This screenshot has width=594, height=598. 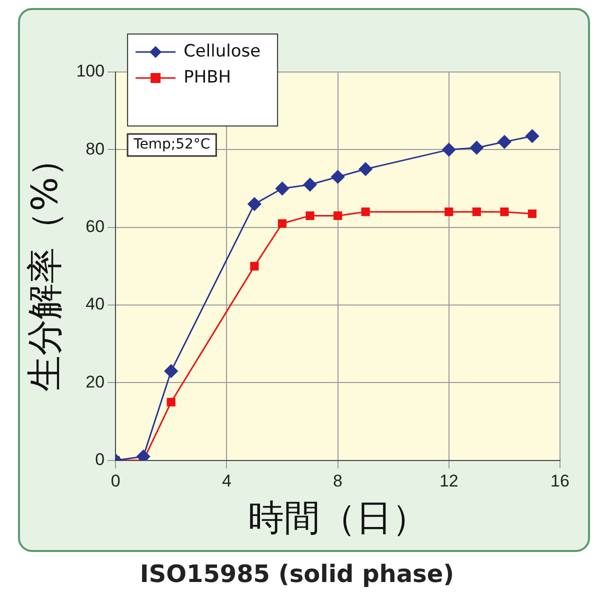 I want to click on y-tick-label: 60, so click(x=95, y=226).